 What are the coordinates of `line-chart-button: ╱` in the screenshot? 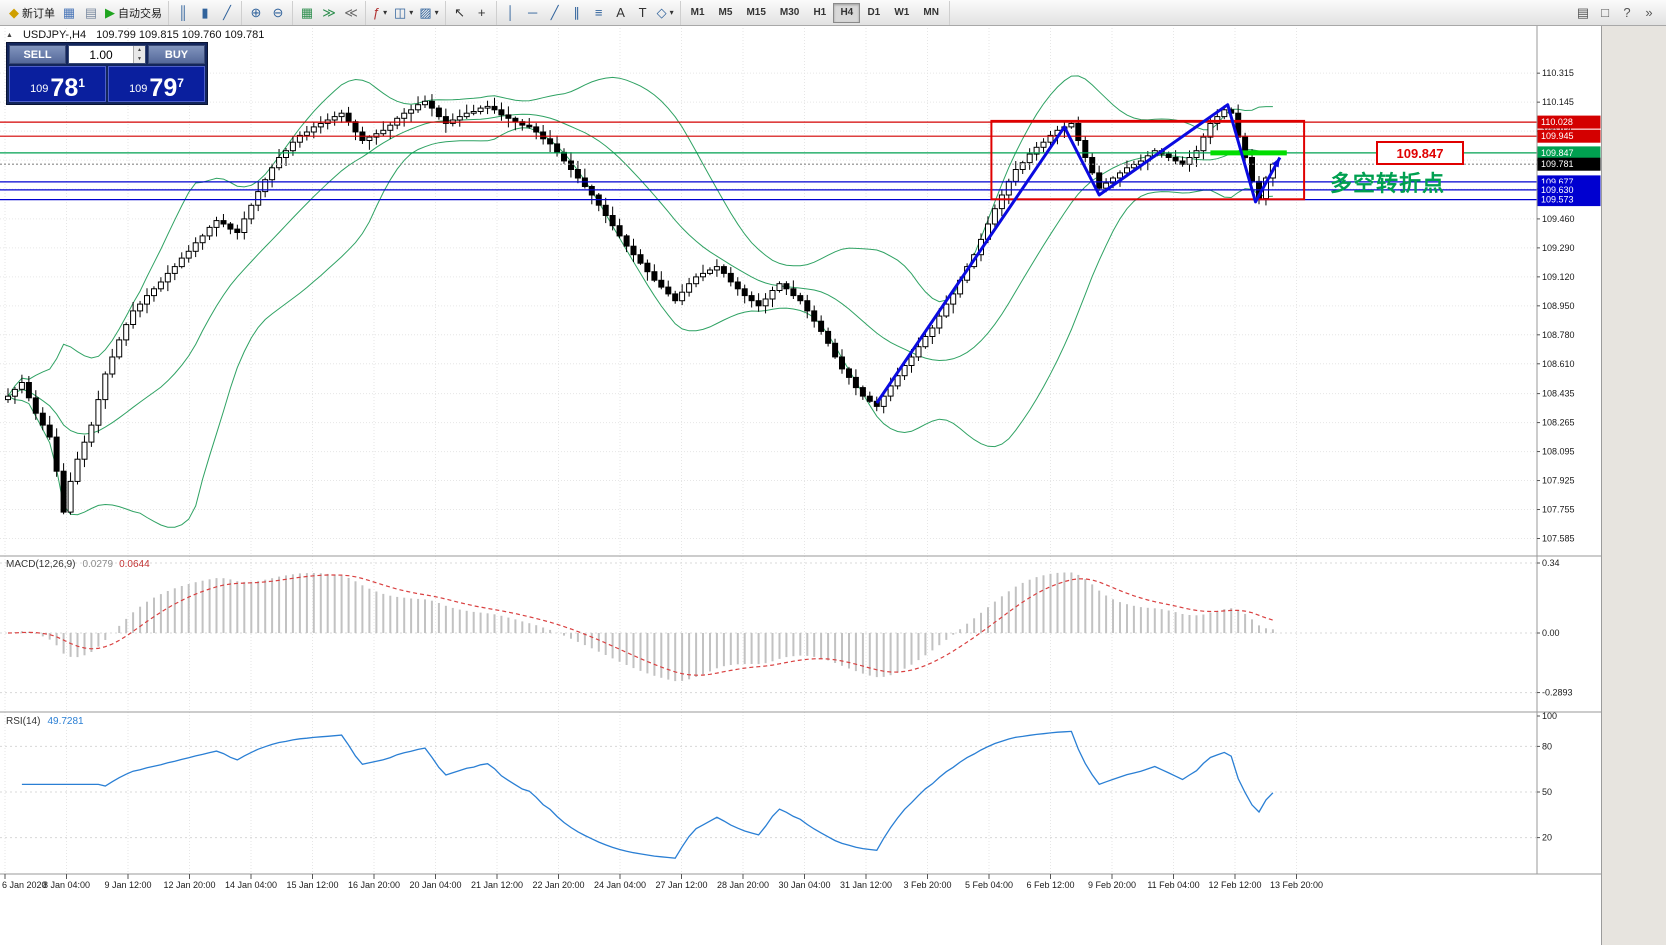 It's located at (227, 13).